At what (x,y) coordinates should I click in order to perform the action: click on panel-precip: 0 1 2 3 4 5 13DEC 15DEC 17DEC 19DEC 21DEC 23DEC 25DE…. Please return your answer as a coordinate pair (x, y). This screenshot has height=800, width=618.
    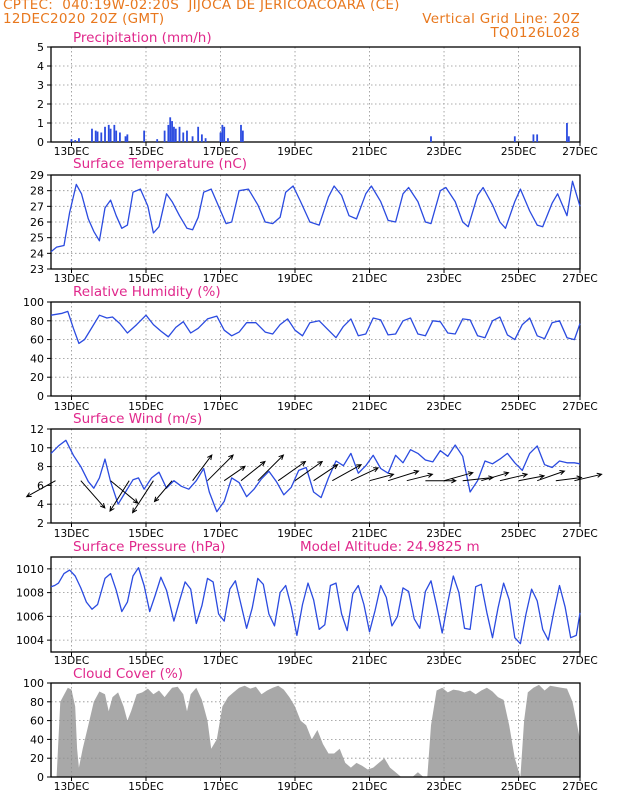
    Looking at the image, I should click on (317, 94).